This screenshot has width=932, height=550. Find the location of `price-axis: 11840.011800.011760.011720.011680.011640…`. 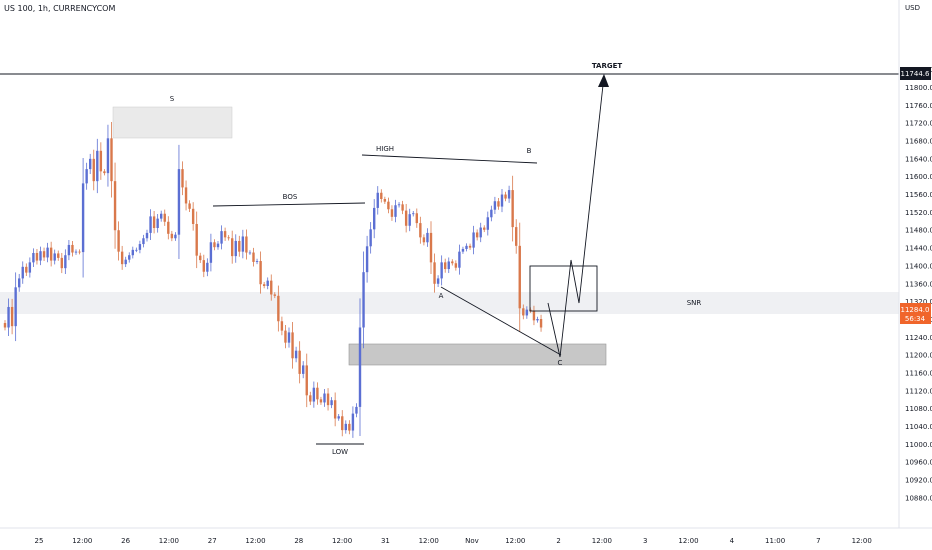

price-axis: 11840.011800.011760.011720.011680.011640… is located at coordinates (915, 264).